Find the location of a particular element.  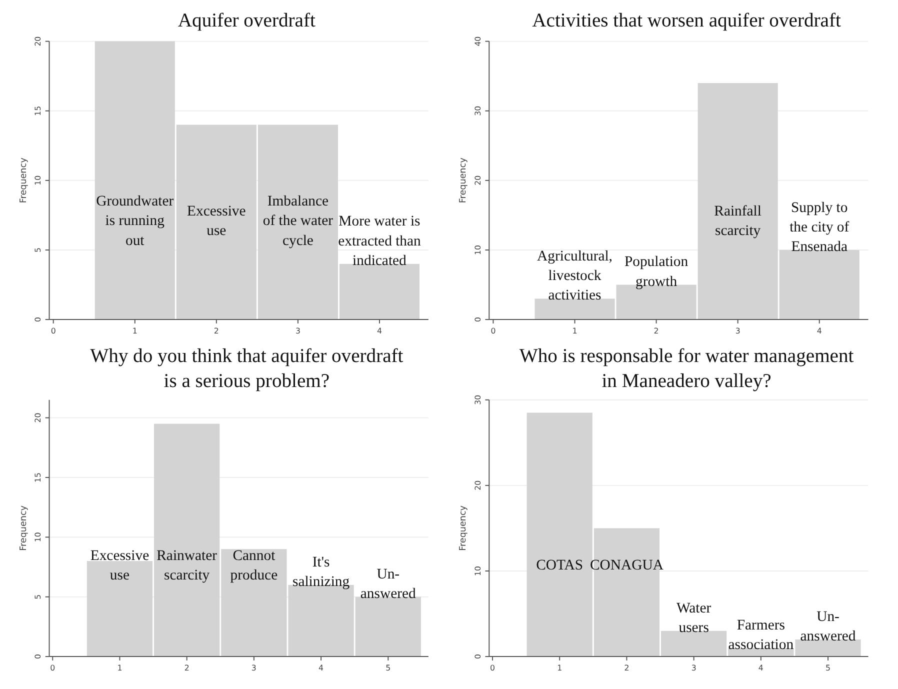

annotation: Agricultural, livestock activities is located at coordinates (574, 276).